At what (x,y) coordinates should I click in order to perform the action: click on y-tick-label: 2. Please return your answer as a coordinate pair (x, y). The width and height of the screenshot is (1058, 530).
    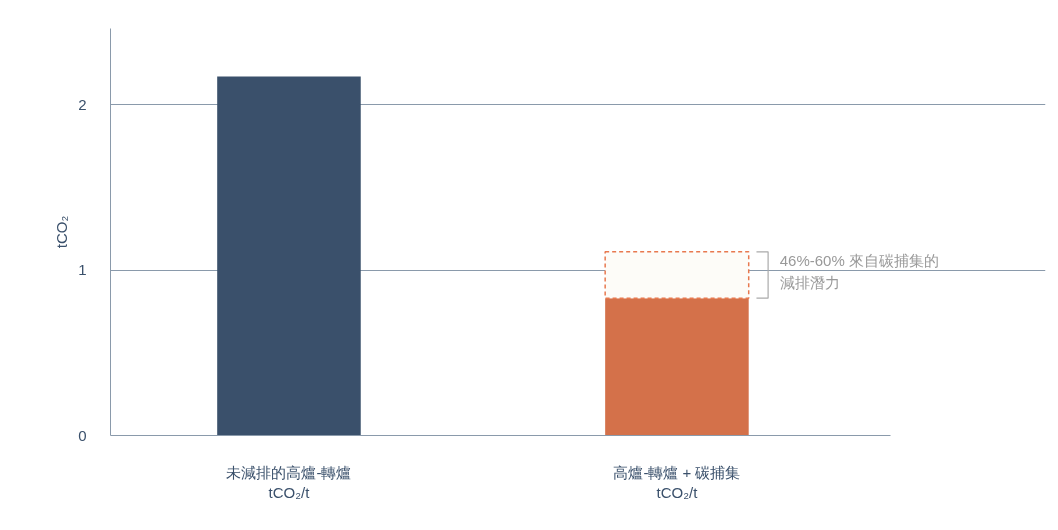
    Looking at the image, I should click on (82, 104).